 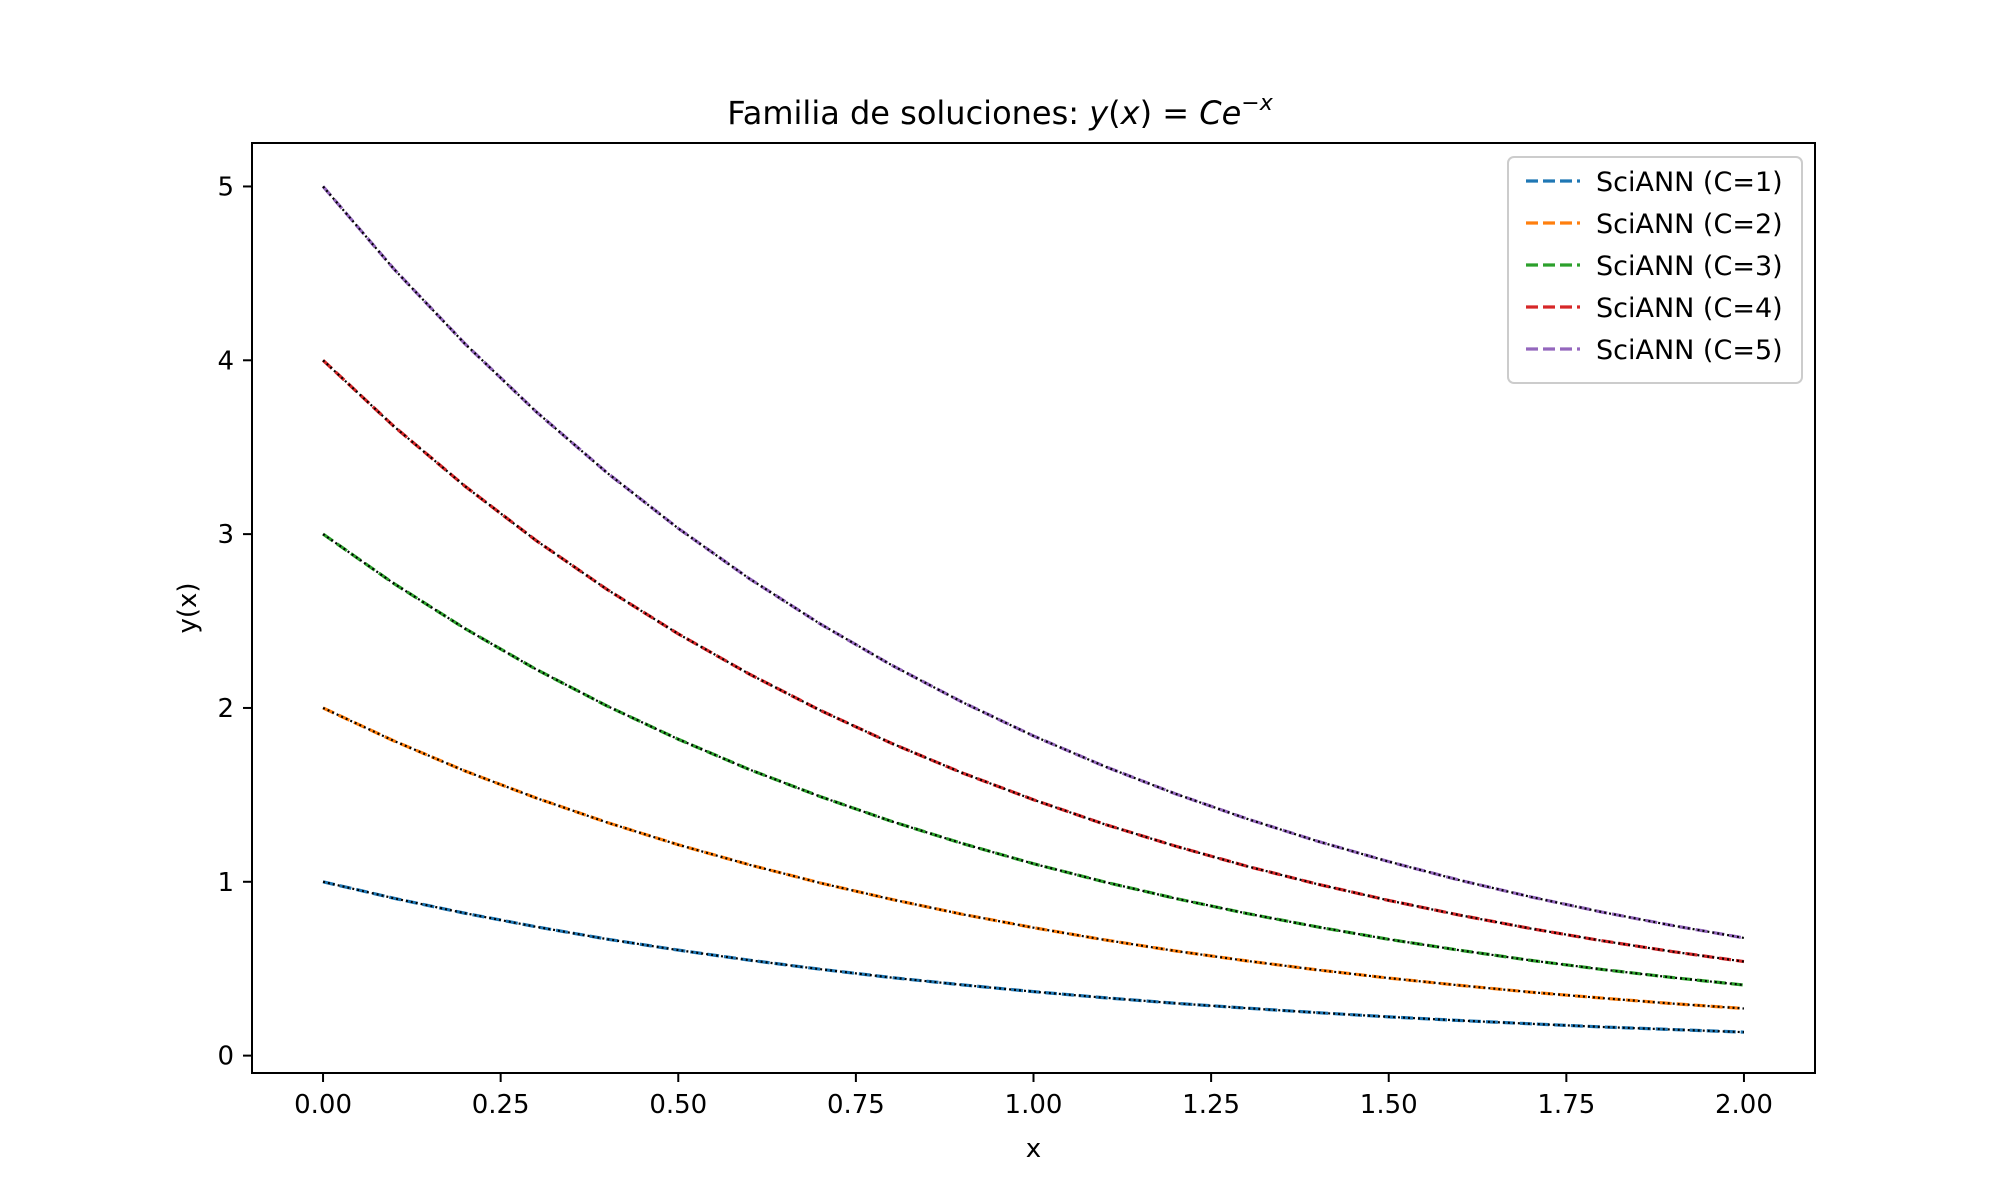 I want to click on title-equals: =, so click(x=1175, y=113).